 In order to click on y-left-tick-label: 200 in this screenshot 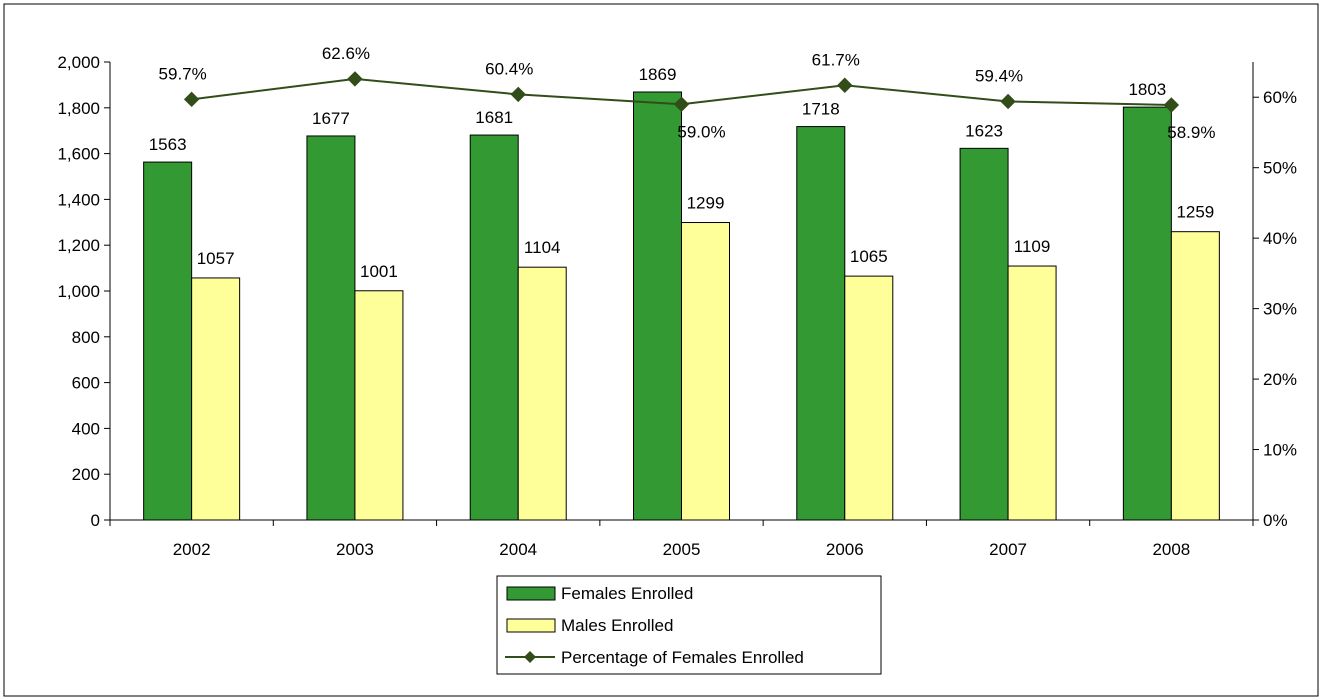, I will do `click(86, 474)`.